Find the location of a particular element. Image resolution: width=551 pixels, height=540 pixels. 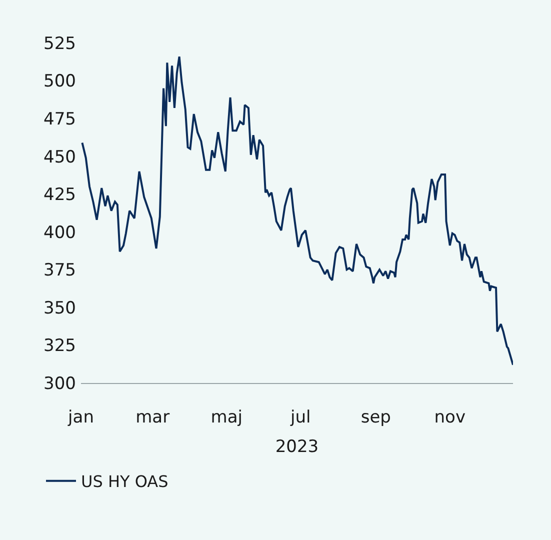

x-tick-label: maj is located at coordinates (226, 417).